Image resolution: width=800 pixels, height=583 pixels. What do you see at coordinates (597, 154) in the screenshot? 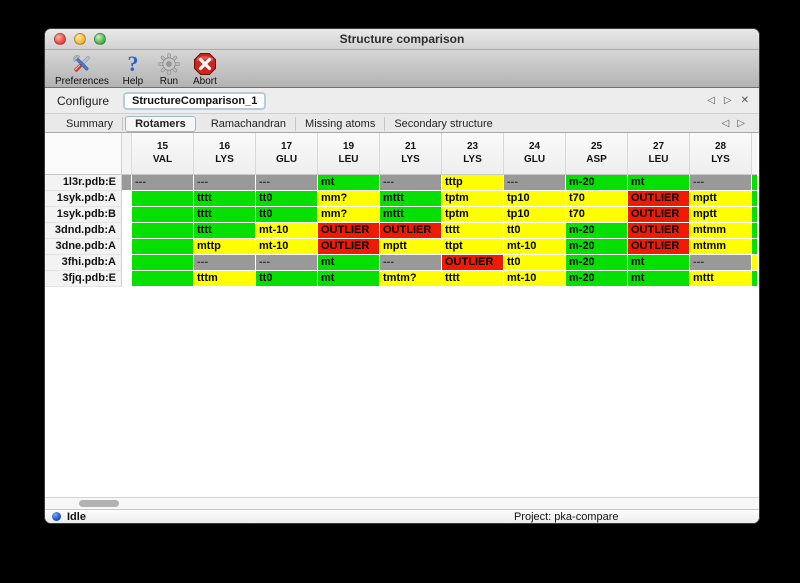
I see `column-header-25: 25 ASP` at bounding box center [597, 154].